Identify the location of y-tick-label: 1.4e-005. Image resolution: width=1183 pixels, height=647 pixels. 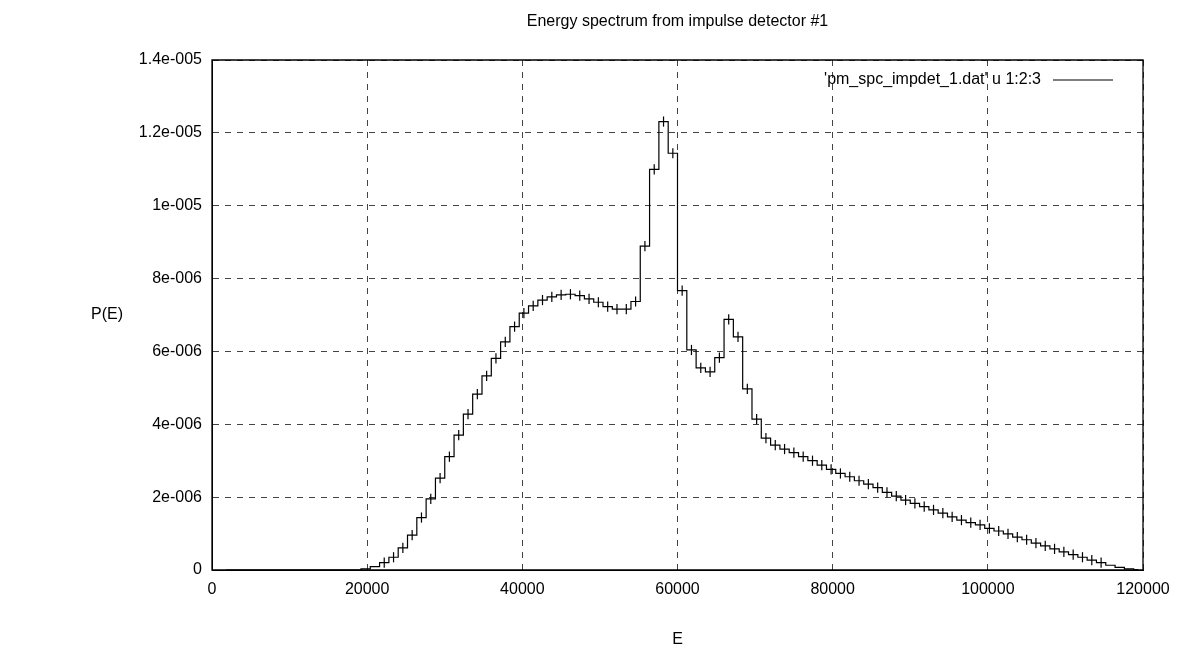
(170, 59).